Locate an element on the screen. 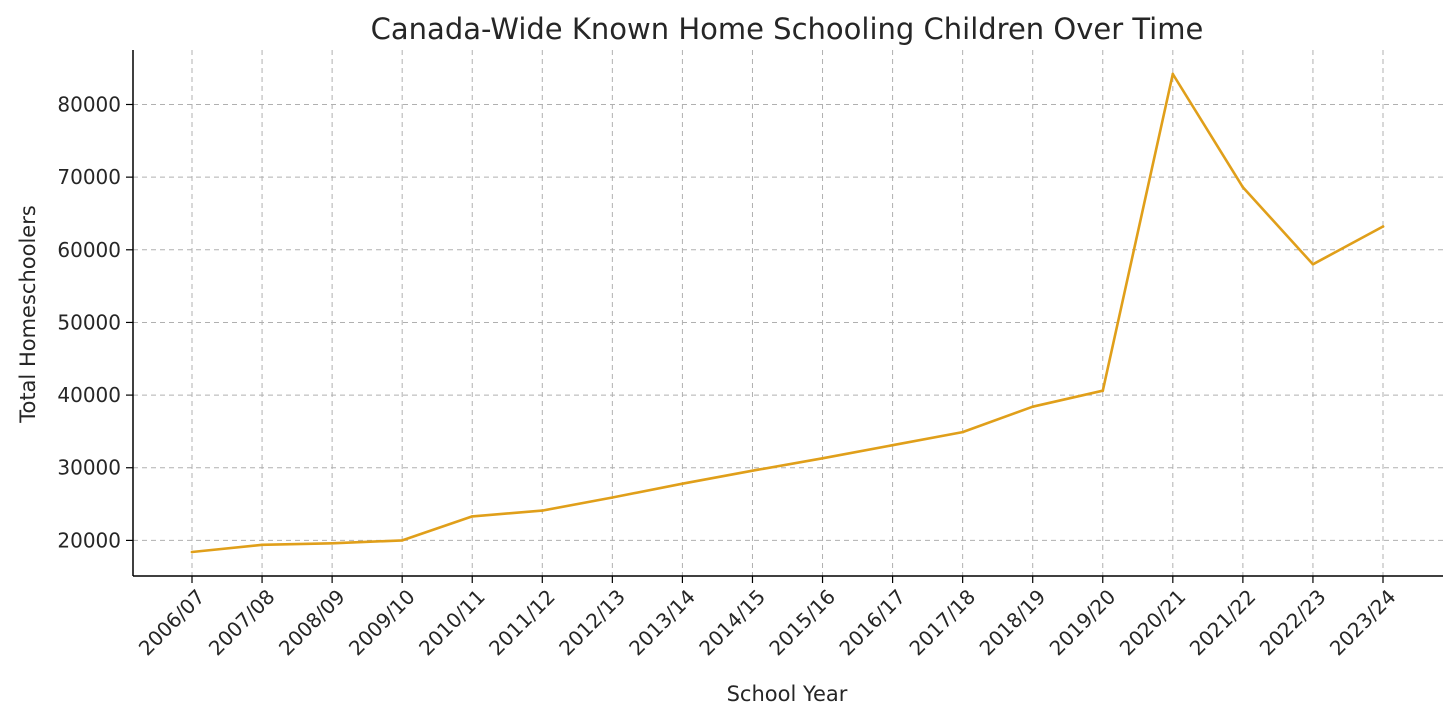 The width and height of the screenshot is (1456, 720). y-axis-label: Total Homeschoolers is located at coordinates (28, 314).